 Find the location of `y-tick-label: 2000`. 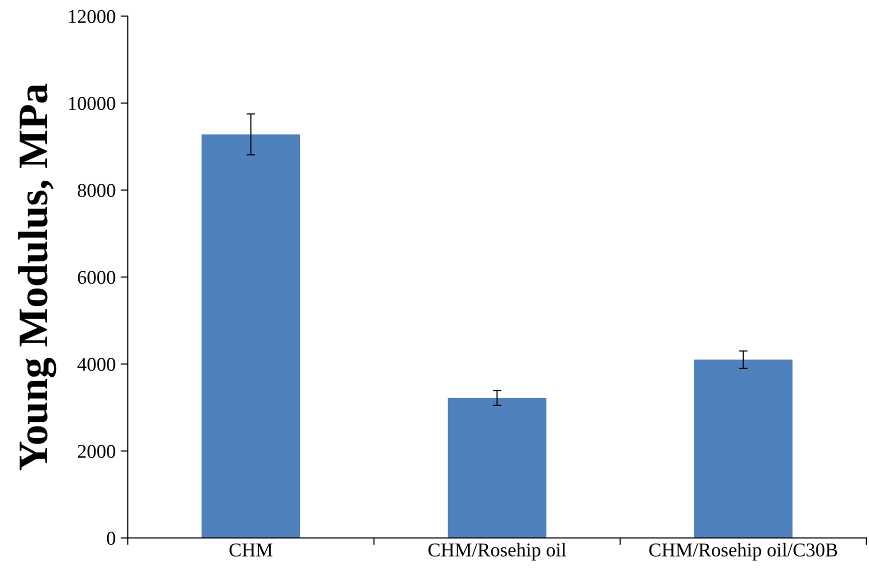

y-tick-label: 2000 is located at coordinates (97, 451).